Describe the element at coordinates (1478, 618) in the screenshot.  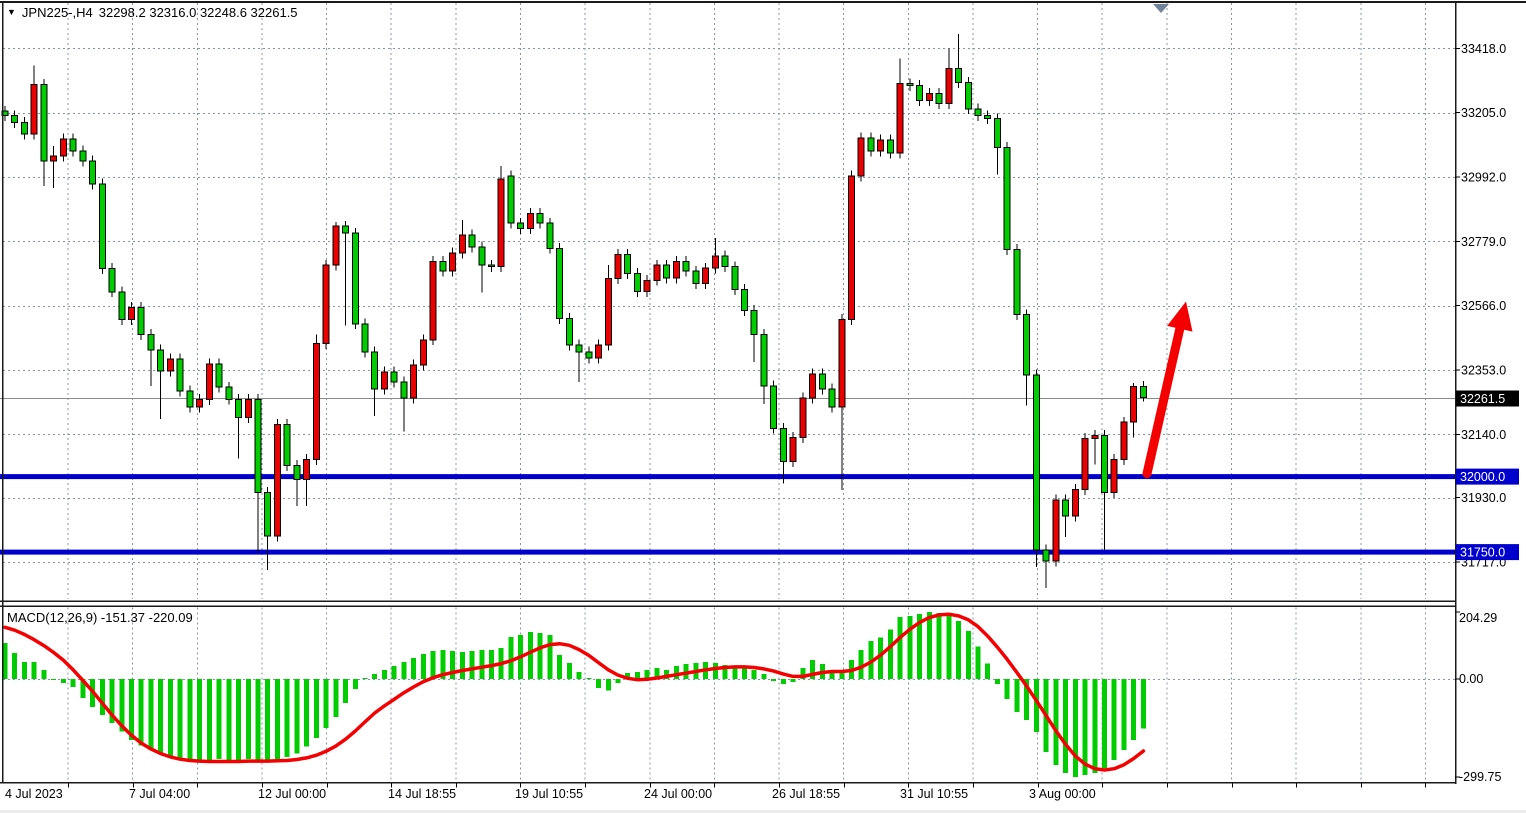
I see `macd-tick-label: 204.29` at that location.